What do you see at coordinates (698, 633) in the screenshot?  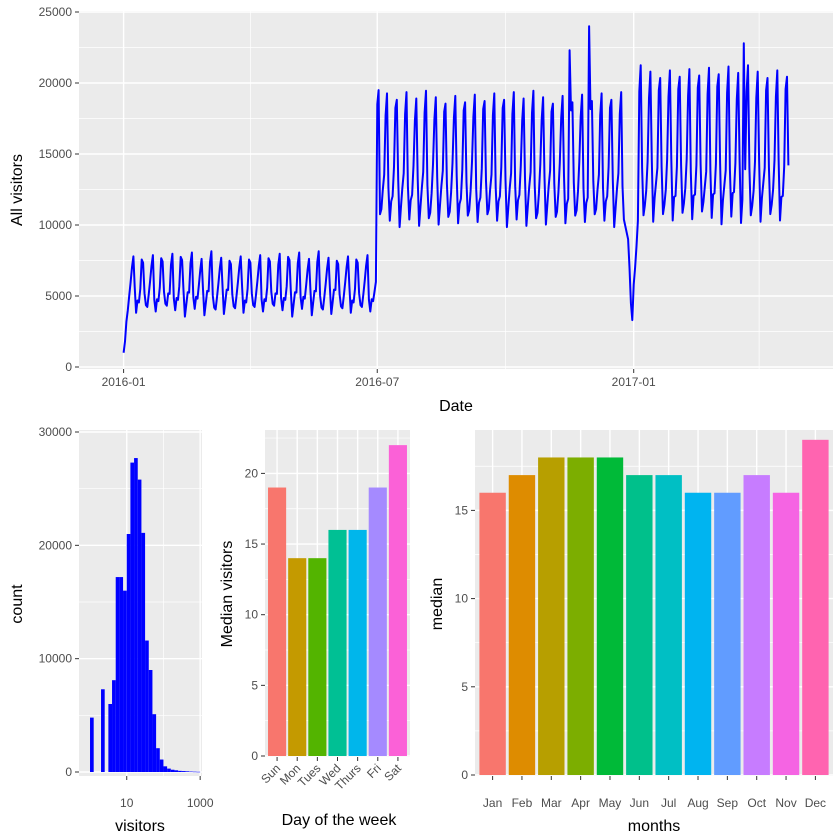 I see `months-bar-aug` at bounding box center [698, 633].